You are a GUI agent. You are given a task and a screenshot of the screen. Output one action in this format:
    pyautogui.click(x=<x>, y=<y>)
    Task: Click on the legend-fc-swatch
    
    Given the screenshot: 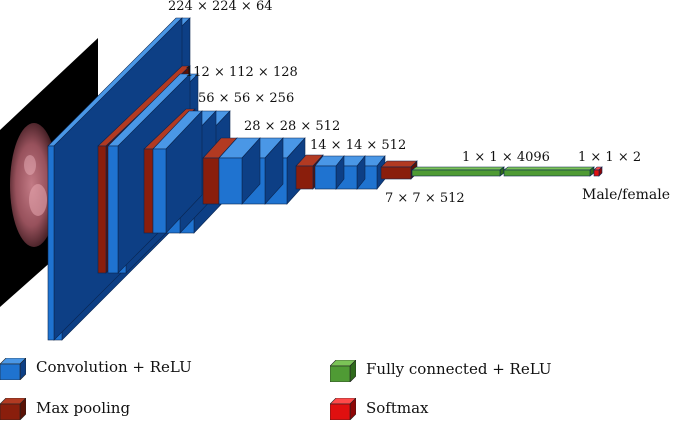 What is the action you would take?
    pyautogui.click(x=343, y=371)
    